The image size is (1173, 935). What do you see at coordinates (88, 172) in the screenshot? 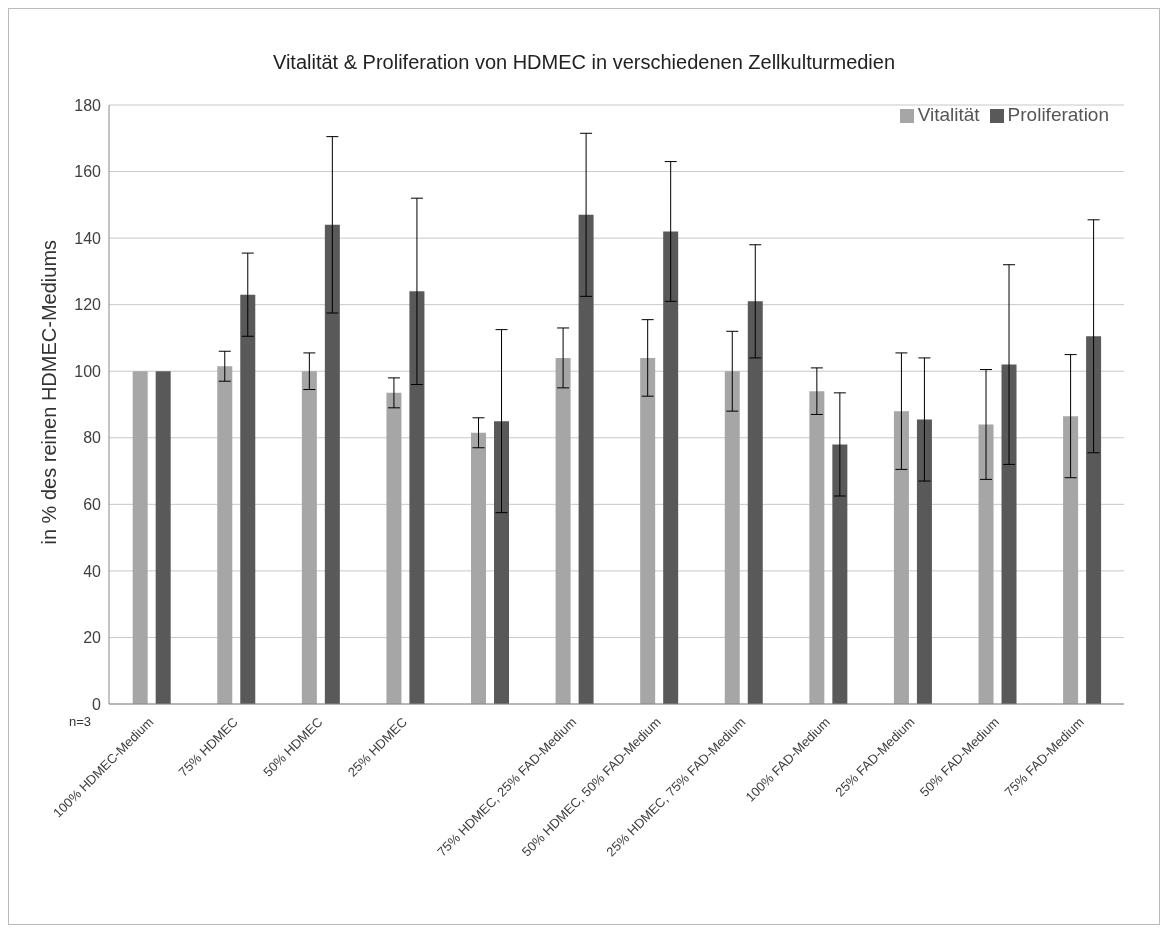
I see `y-tick-label: 160` at bounding box center [88, 172].